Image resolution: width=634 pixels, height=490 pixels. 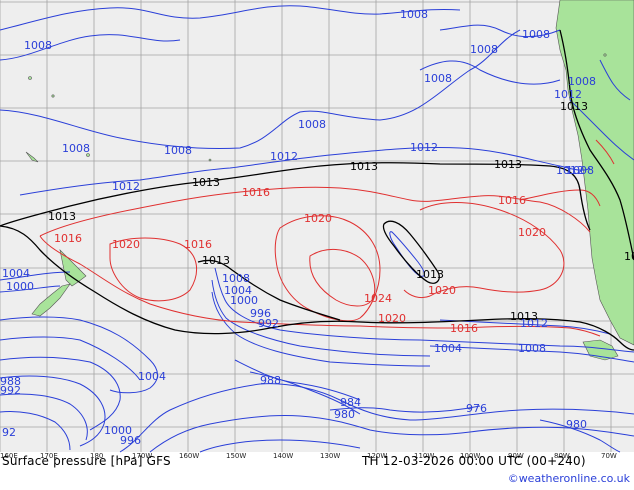 I want to click on label-1008-h: 1008, so click(x=76, y=148).